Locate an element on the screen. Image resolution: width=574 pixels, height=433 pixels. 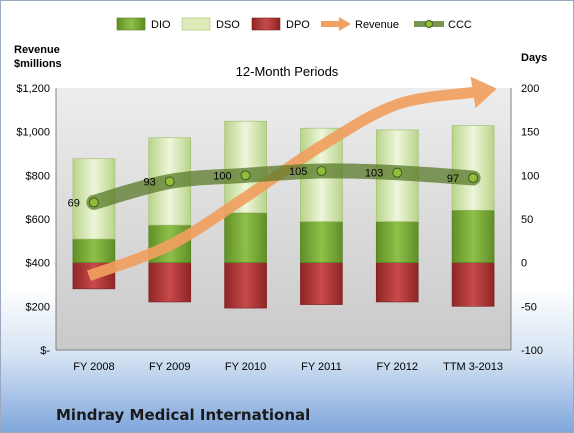
y-right-tick-label: 200 is located at coordinates (530, 89).